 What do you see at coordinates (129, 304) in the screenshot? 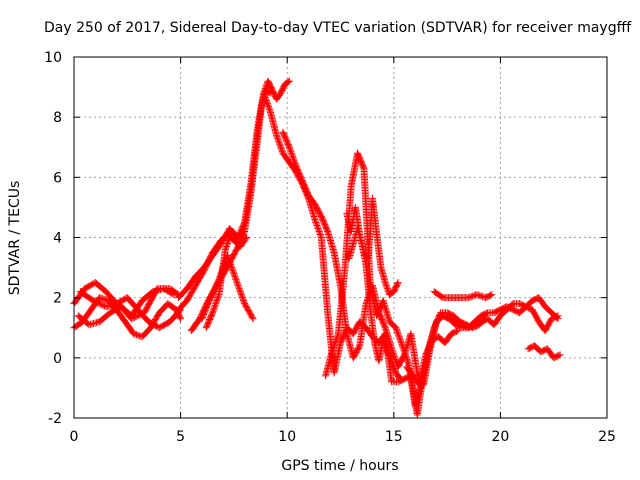
I see `series-track-d` at bounding box center [129, 304].